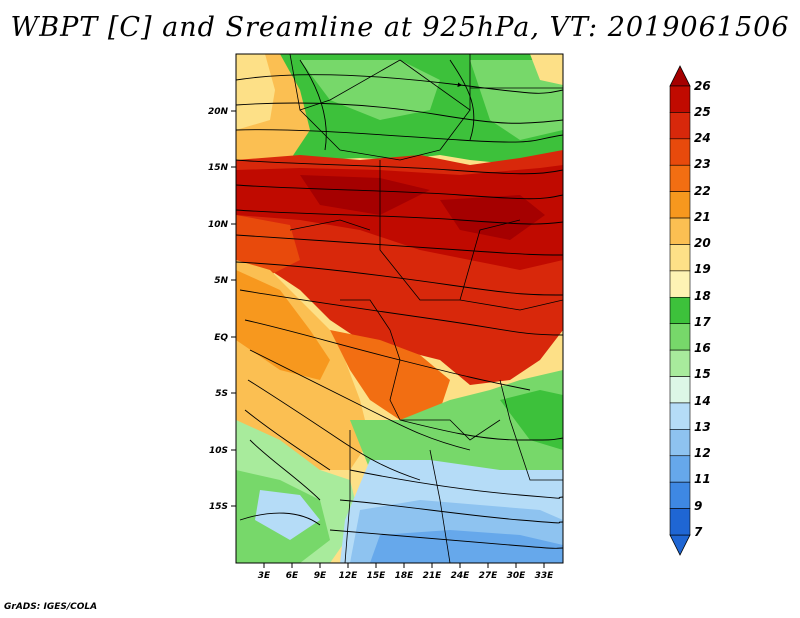  I want to click on colorbar-label: 19, so click(702, 269).